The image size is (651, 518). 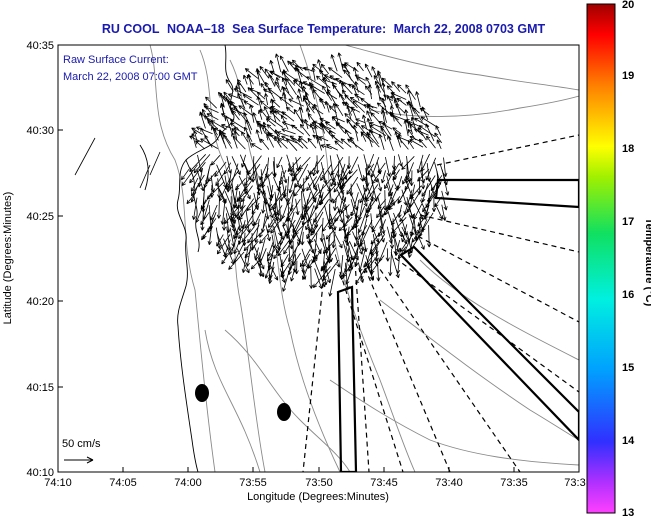 What do you see at coordinates (40, 473) in the screenshot?
I see `y-tick-label: 40:10` at bounding box center [40, 473].